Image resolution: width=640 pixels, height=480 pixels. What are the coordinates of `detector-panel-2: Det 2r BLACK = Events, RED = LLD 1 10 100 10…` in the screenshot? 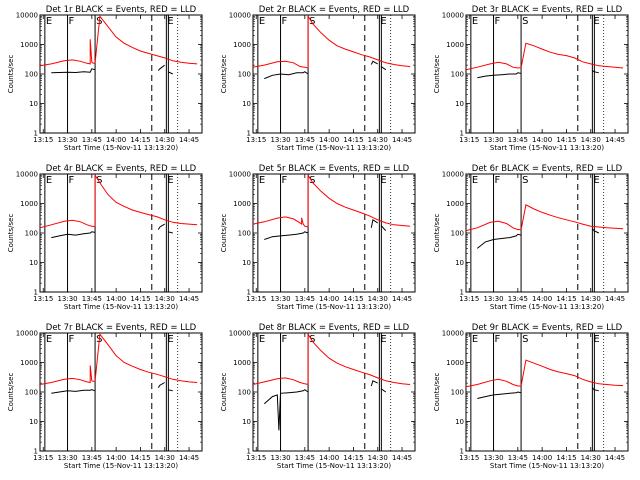 It's located at (318, 78).